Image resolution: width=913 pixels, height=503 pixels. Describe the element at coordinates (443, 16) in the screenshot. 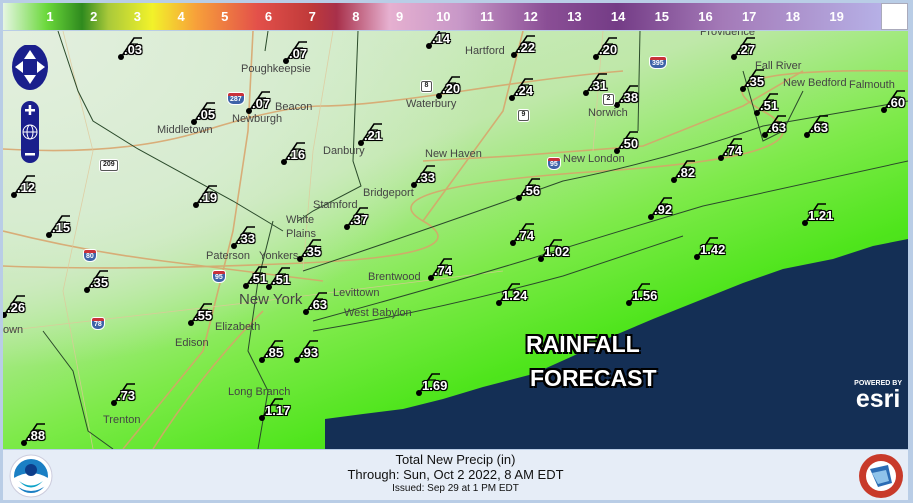

I see `legend-label: 10` at that location.